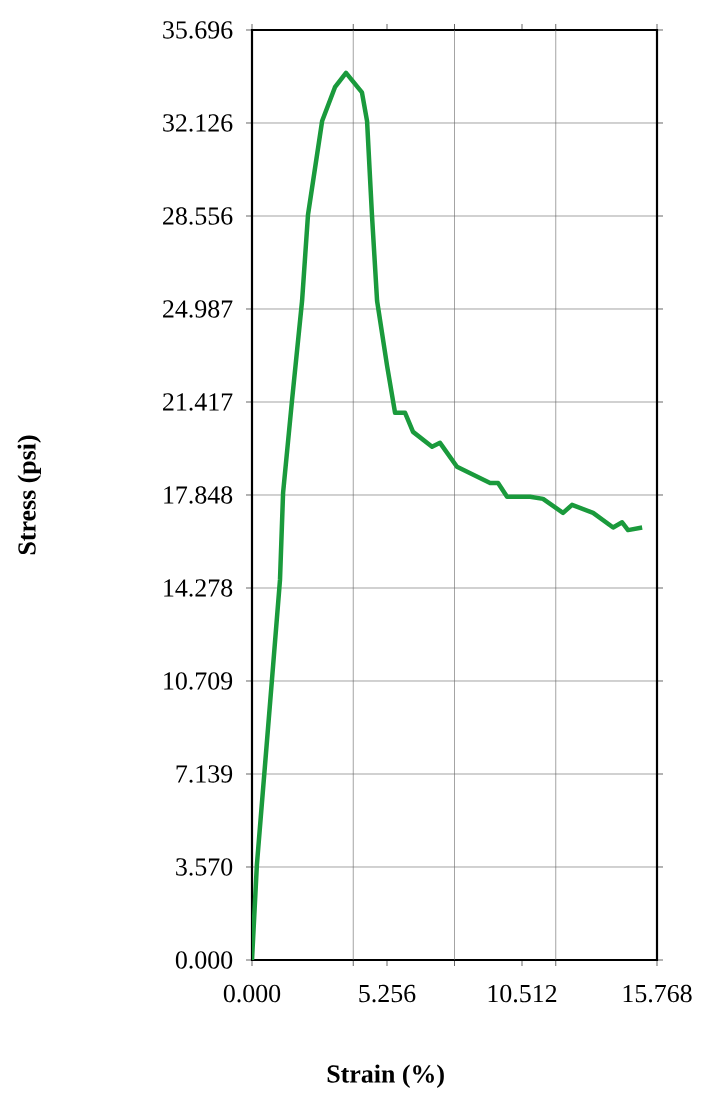 This screenshot has height=1109, width=707. I want to click on y-tick-label: 10.709, so click(198, 681).